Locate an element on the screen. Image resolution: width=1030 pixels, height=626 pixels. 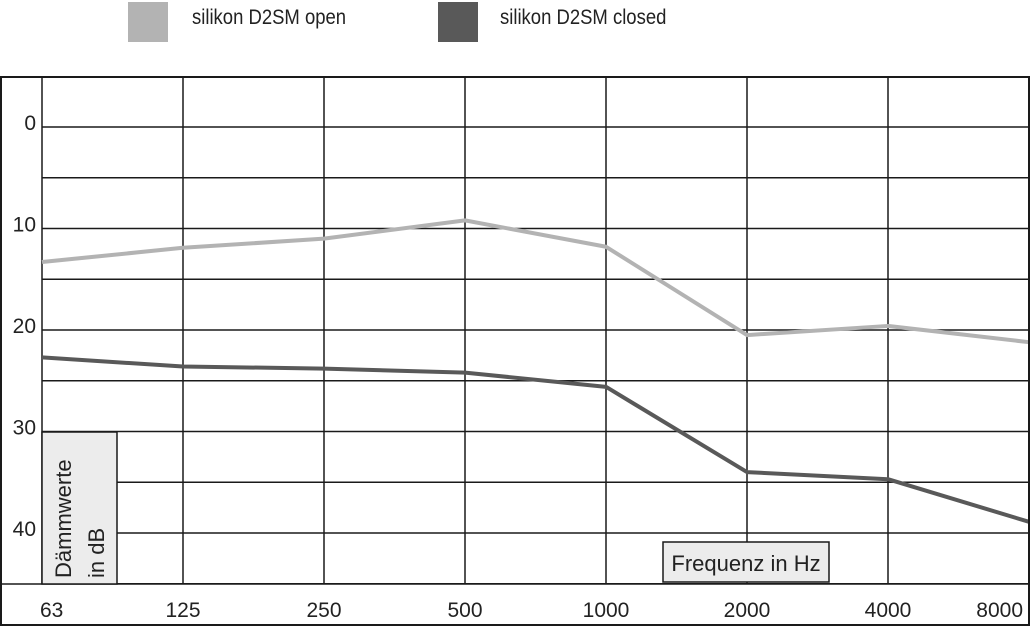
x-tick-label: 8000 is located at coordinates (999, 610).